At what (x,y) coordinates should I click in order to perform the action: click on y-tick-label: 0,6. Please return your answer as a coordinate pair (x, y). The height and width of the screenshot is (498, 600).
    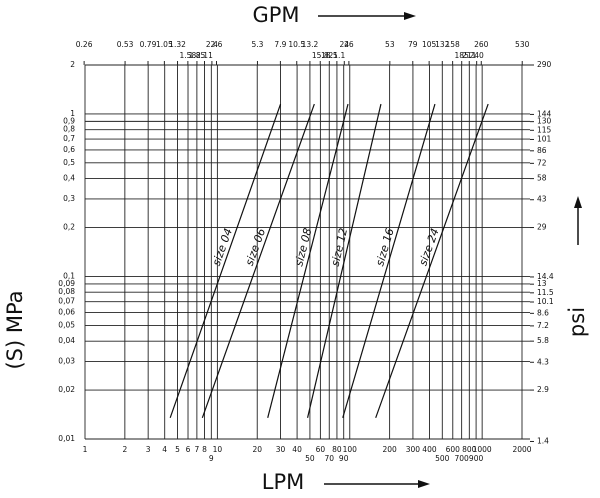
    Looking at the image, I should click on (69, 149).